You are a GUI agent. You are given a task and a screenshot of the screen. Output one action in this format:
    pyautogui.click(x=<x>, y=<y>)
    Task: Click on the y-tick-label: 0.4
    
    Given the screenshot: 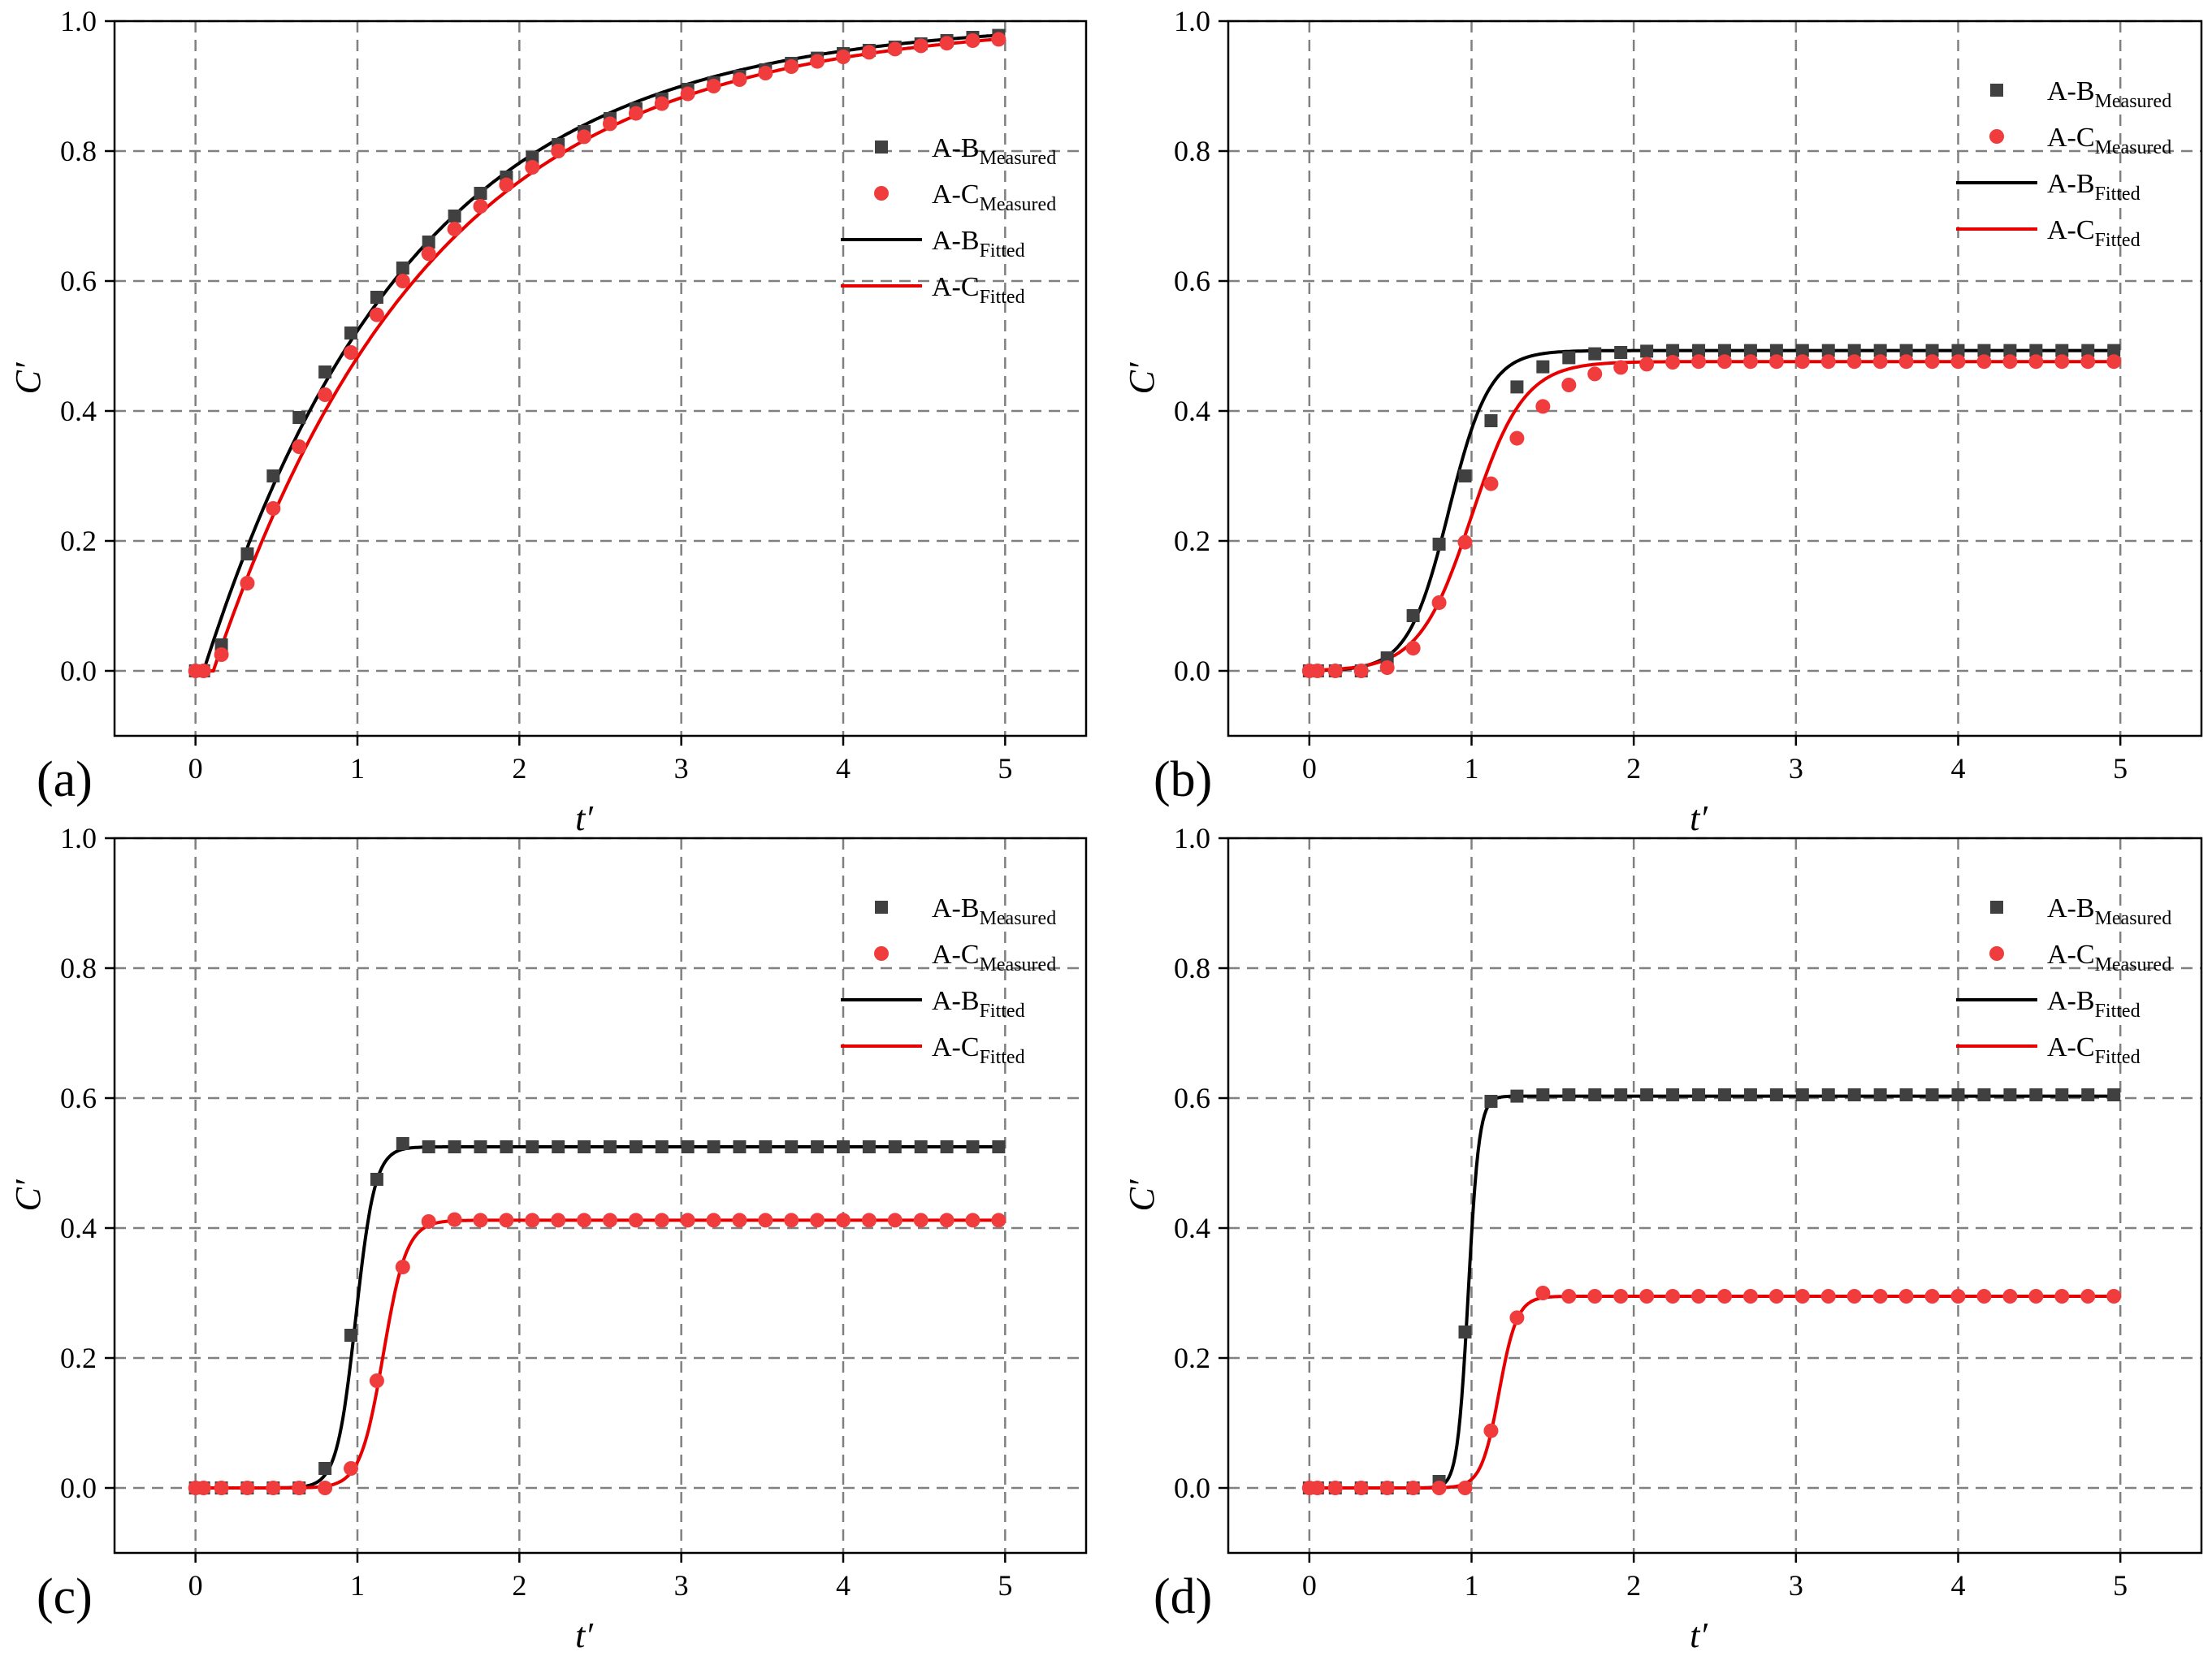 What is the action you would take?
    pyautogui.click(x=78, y=1228)
    